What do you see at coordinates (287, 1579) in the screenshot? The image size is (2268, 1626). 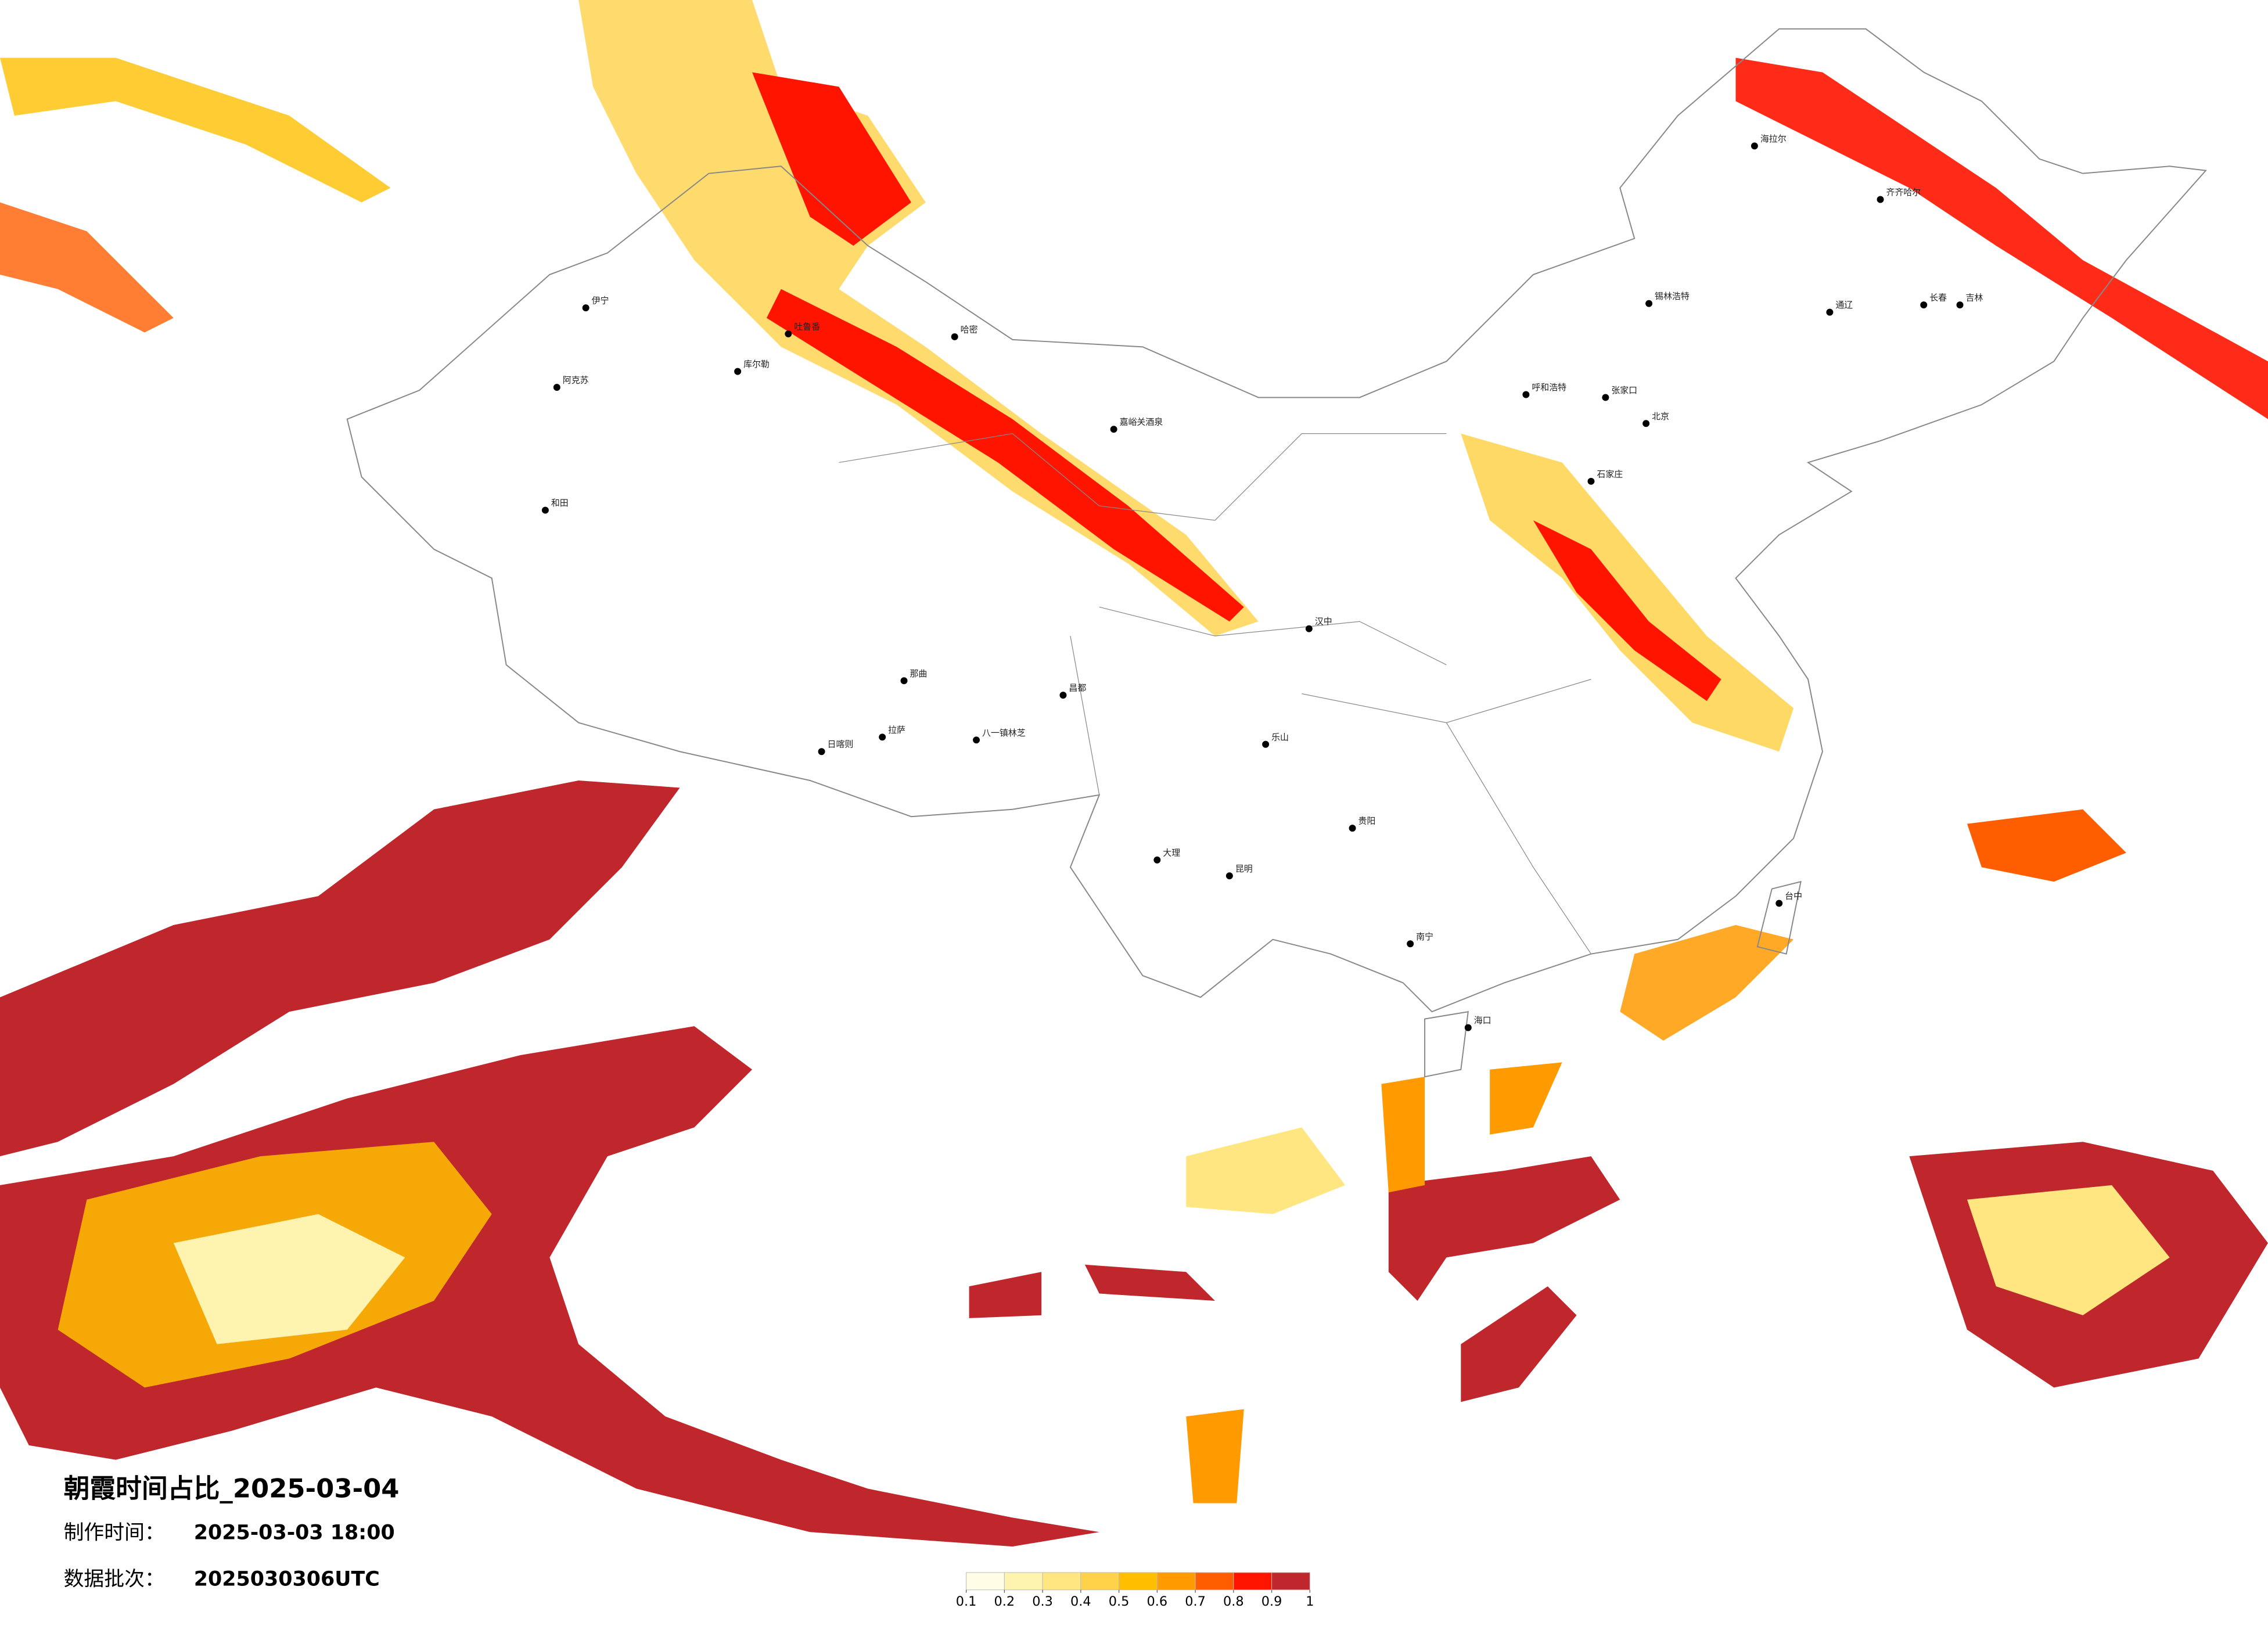 I see `info-value: 2025030306UTC` at bounding box center [287, 1579].